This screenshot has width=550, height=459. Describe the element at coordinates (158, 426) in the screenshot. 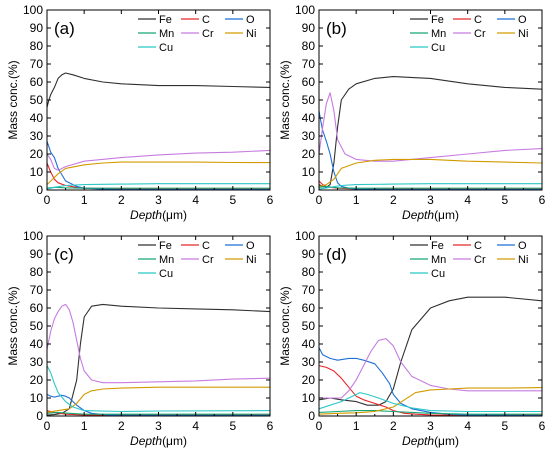

I see `x-tick-label: 3` at that location.